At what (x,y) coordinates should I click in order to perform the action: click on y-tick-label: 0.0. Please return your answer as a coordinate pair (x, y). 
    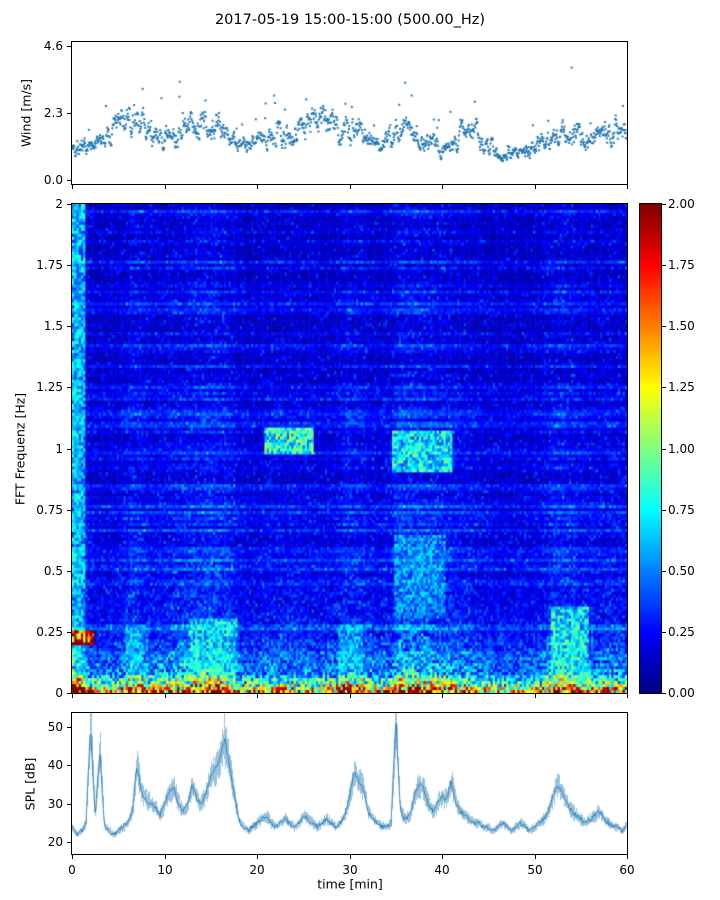
    Looking at the image, I should click on (53, 180).